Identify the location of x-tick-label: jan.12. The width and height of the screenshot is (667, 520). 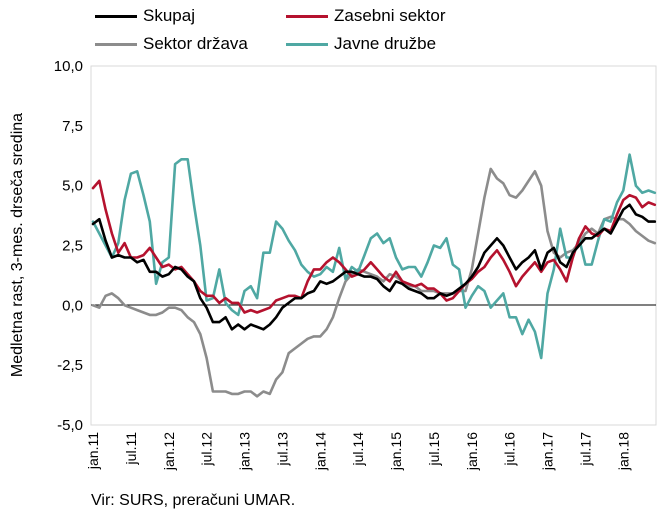
(169, 451).